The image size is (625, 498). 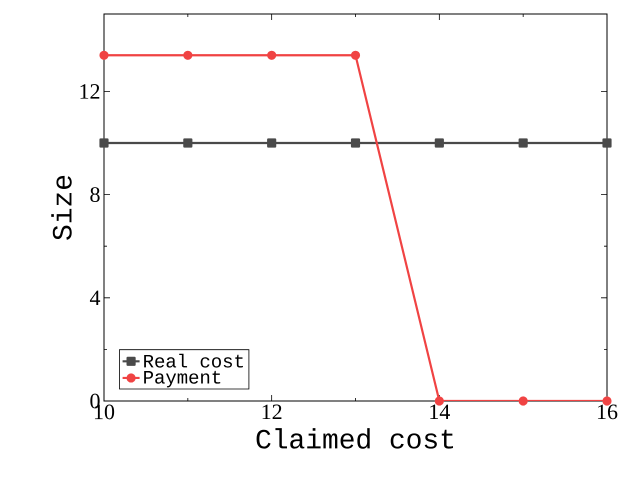 I want to click on legend-label: Payment, so click(x=182, y=379).